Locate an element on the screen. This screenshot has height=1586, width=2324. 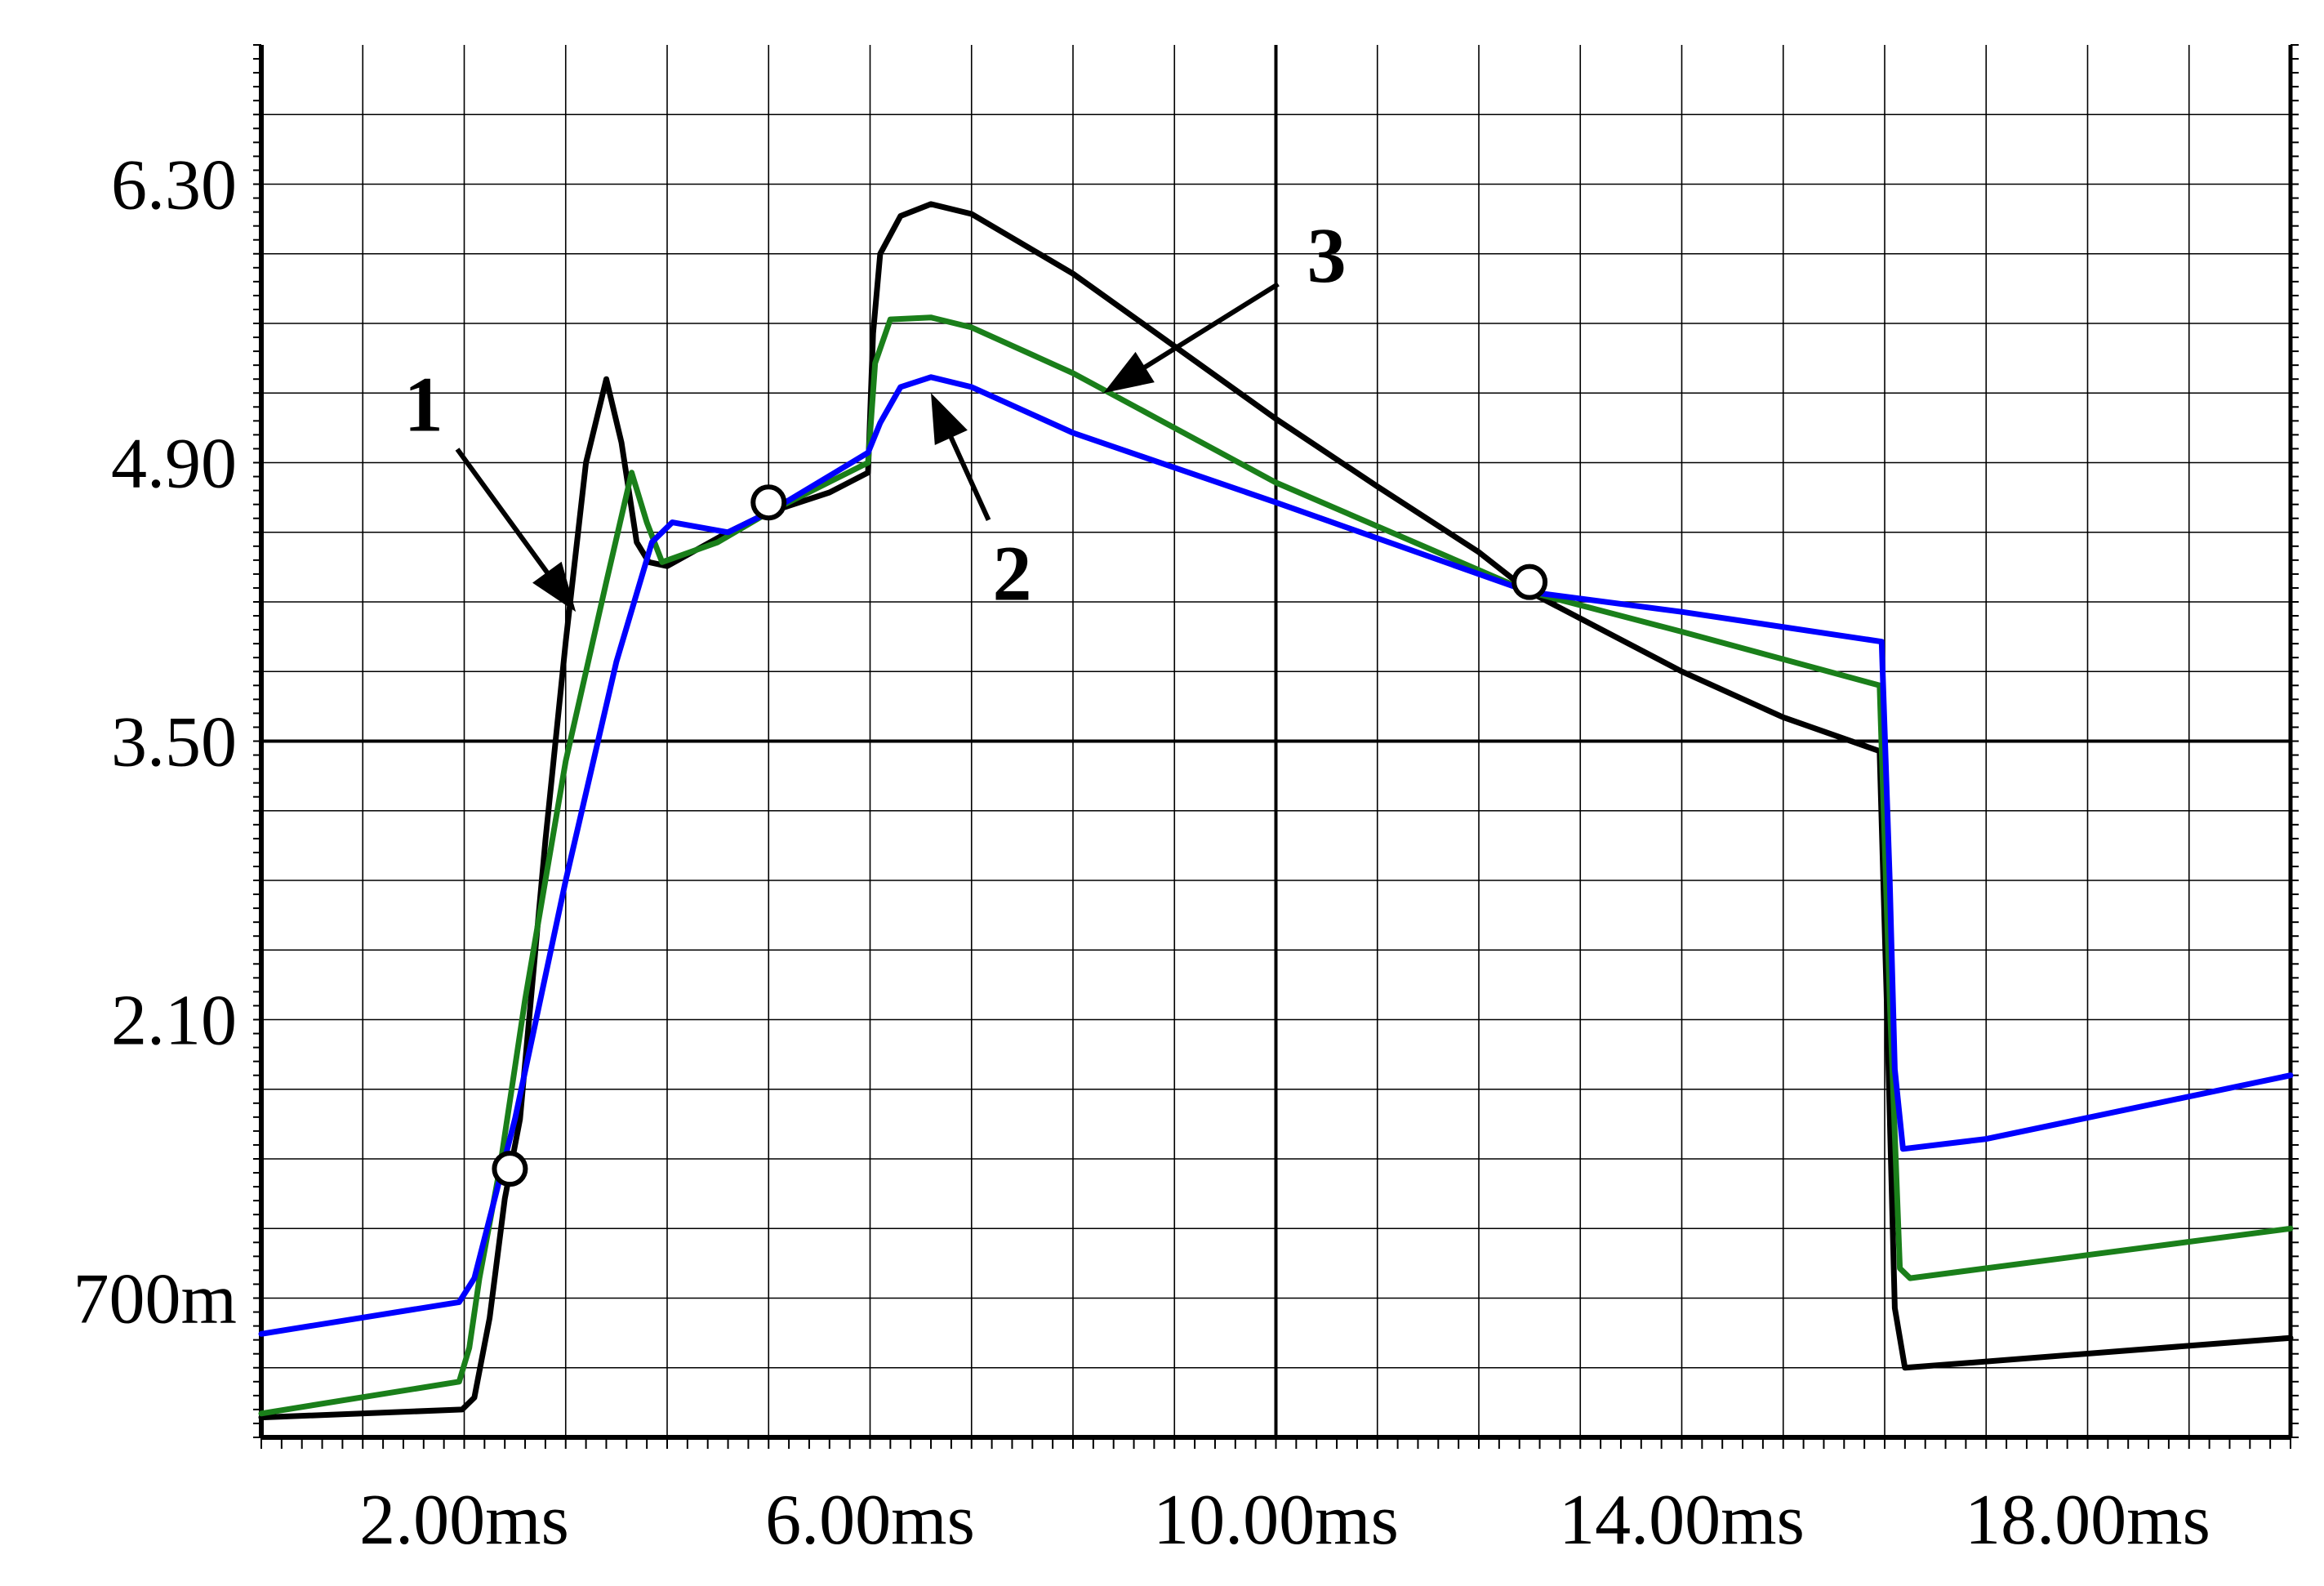
x-tick-label: 14.00ms is located at coordinates (1682, 1520).